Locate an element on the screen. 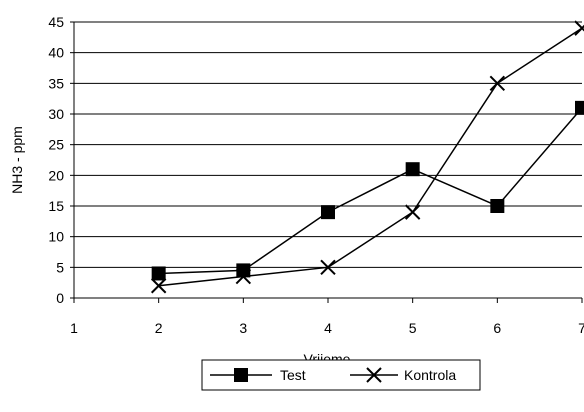 This screenshot has width=584, height=412. x-tick-label: 2 is located at coordinates (159, 328).